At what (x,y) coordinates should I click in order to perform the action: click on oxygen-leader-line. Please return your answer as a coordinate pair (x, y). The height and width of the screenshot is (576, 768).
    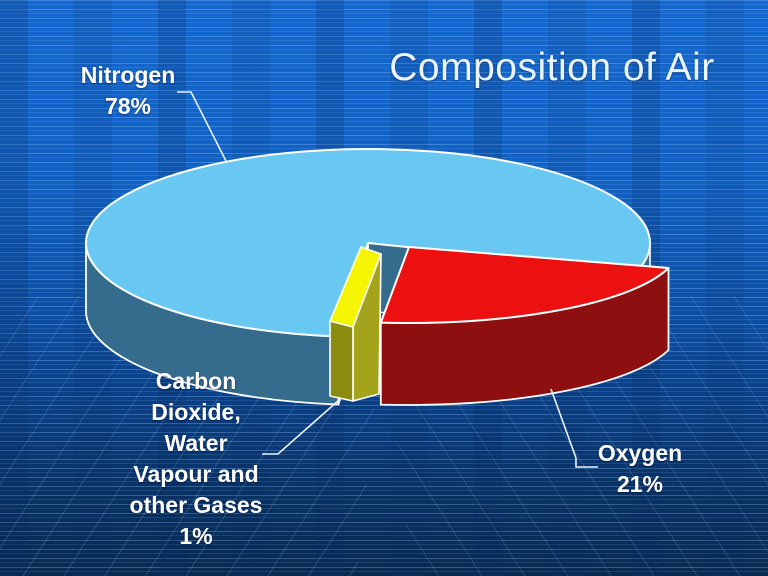
    Looking at the image, I should click on (574, 428).